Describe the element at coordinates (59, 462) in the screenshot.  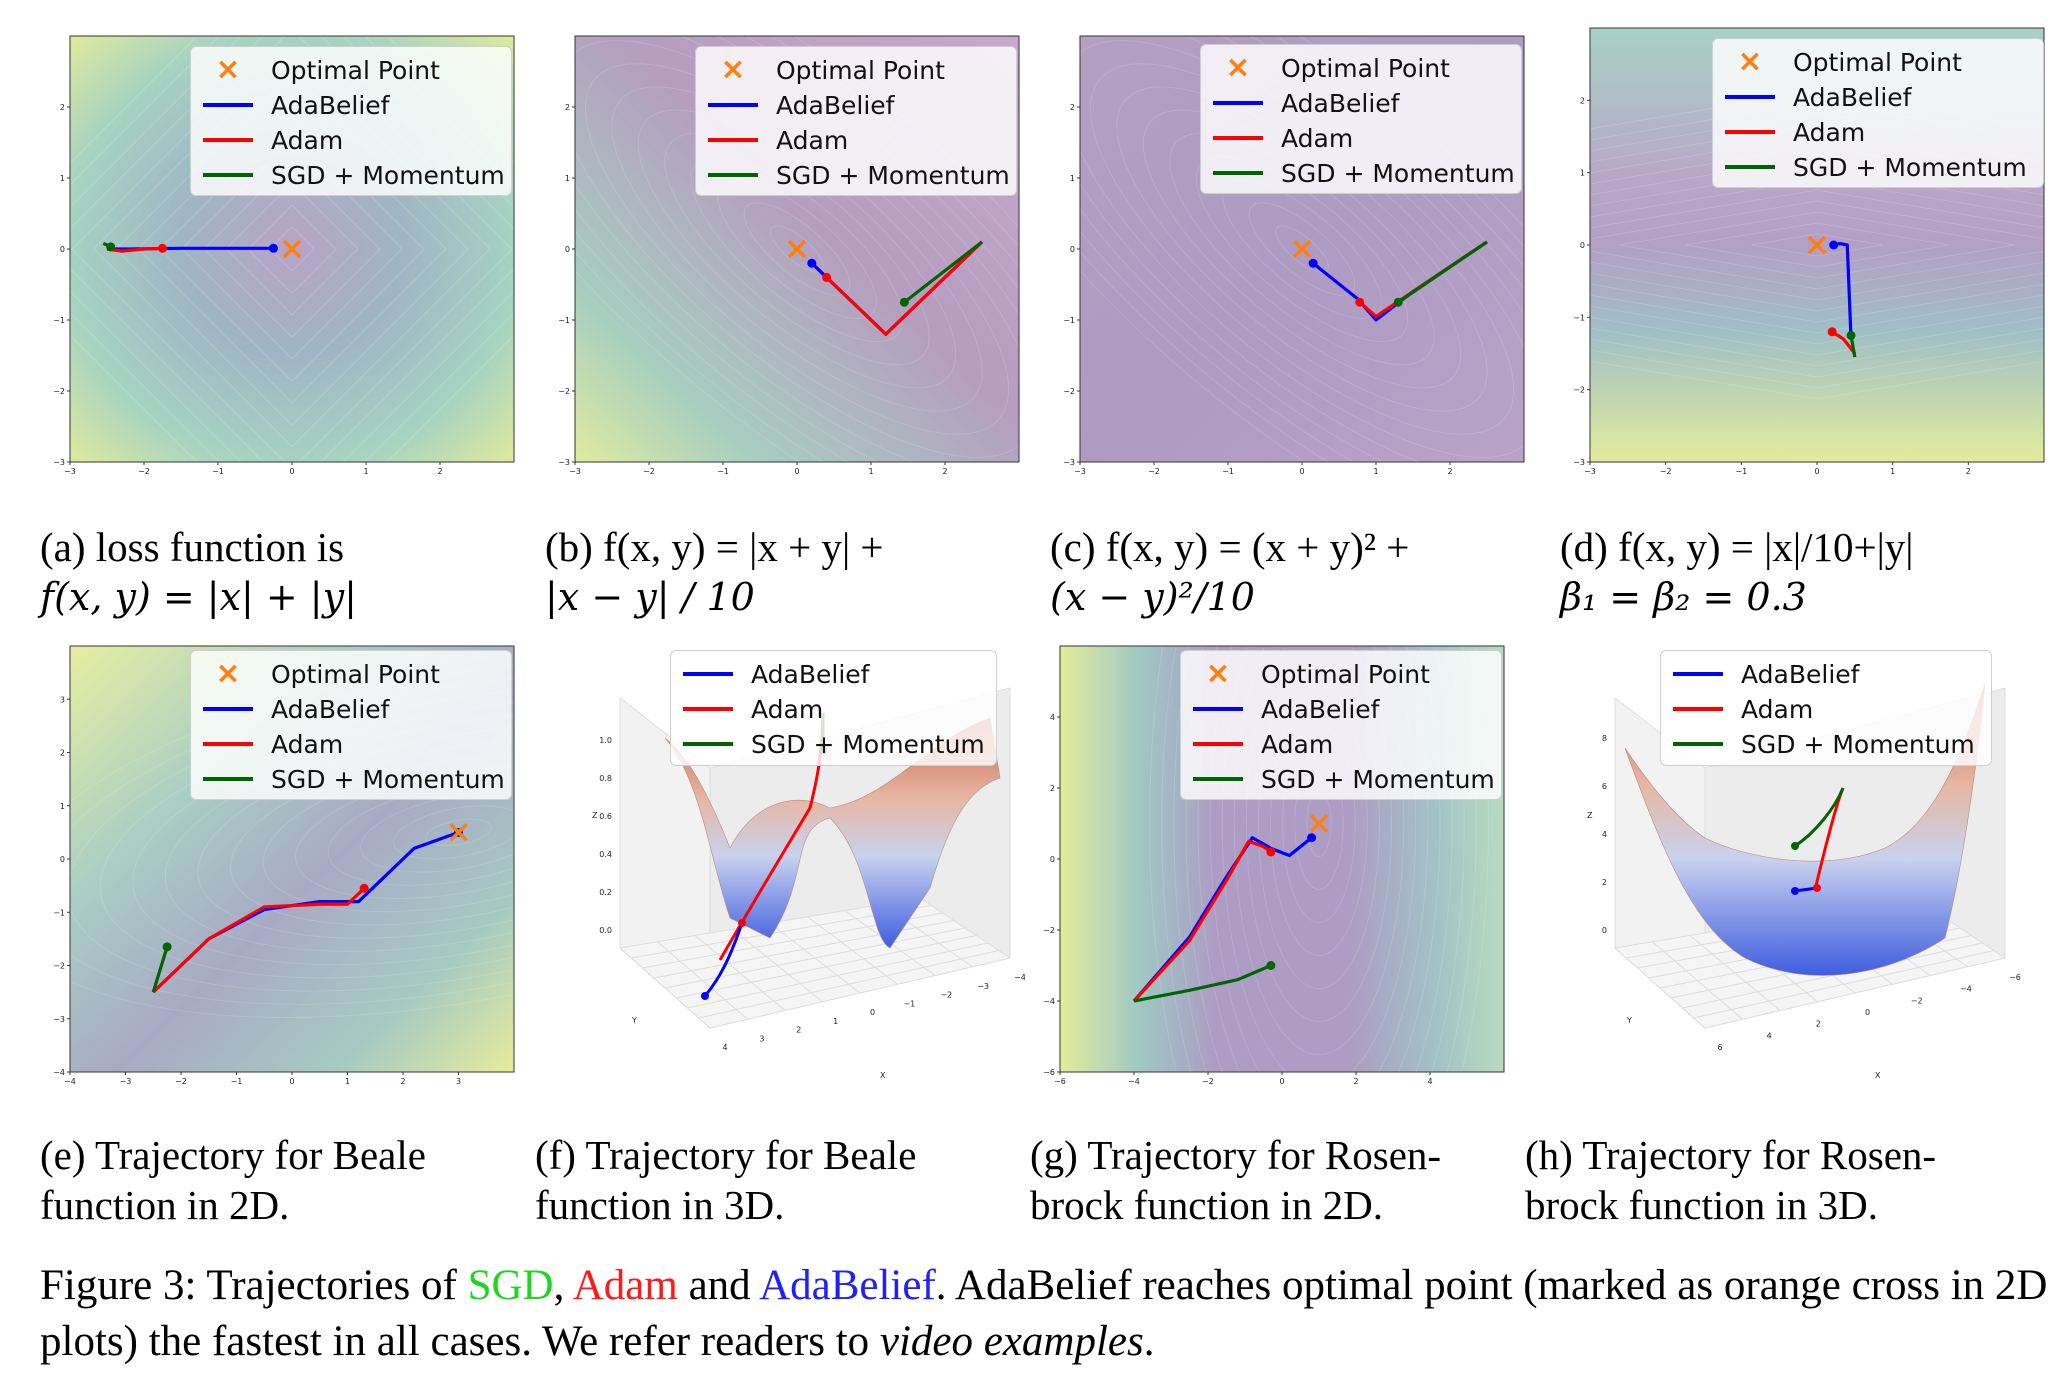
I see `y-tick-label: −3` at that location.